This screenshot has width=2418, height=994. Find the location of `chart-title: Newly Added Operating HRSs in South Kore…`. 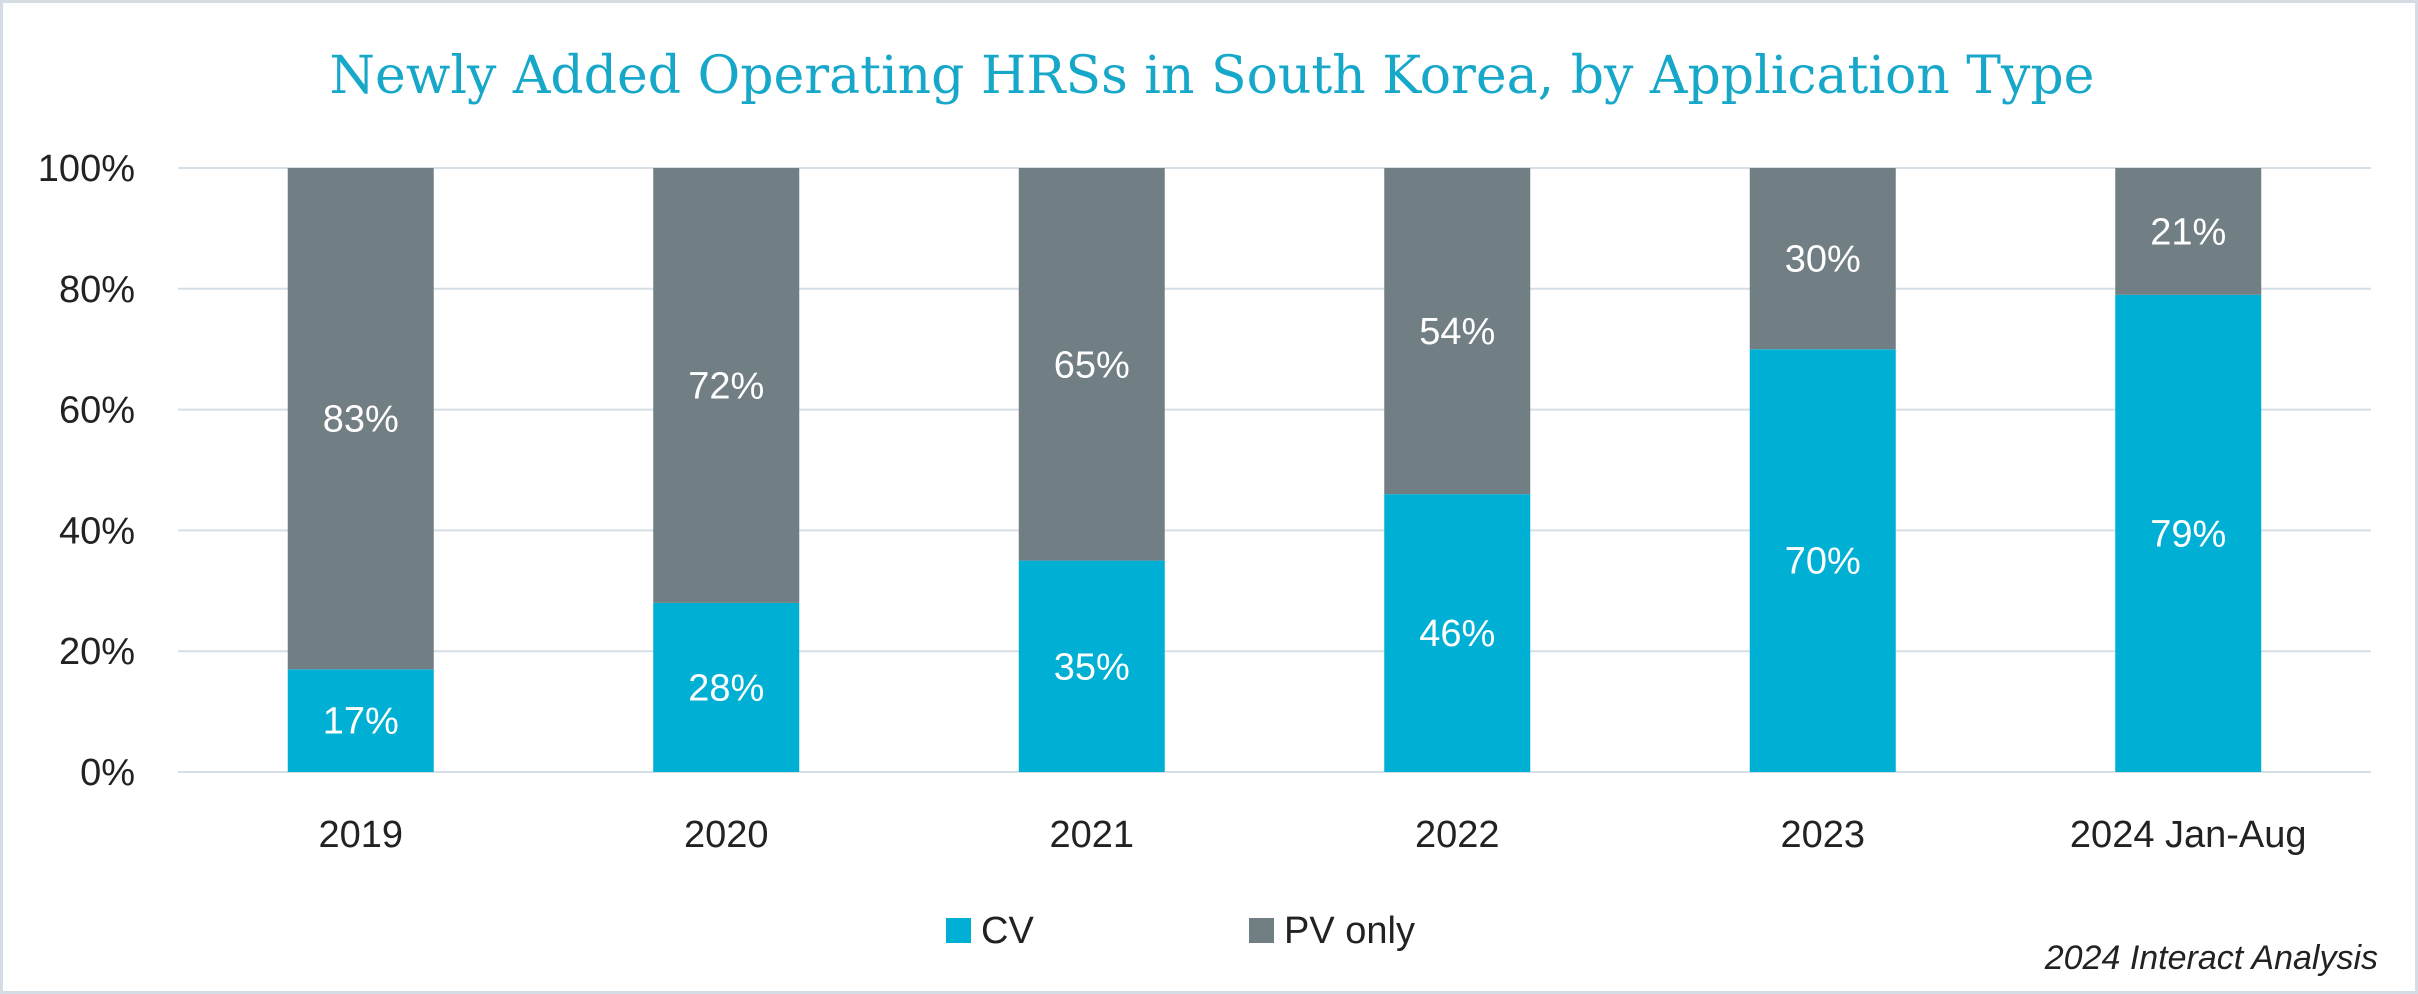

chart-title: Newly Added Operating HRSs in South Kore… is located at coordinates (1212, 76).